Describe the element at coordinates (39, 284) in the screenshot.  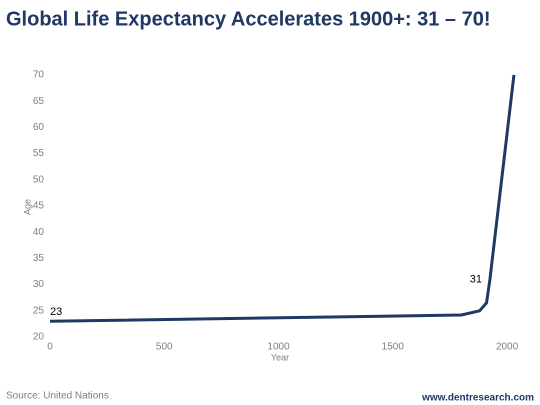
I see `y-tick-label: 30` at that location.